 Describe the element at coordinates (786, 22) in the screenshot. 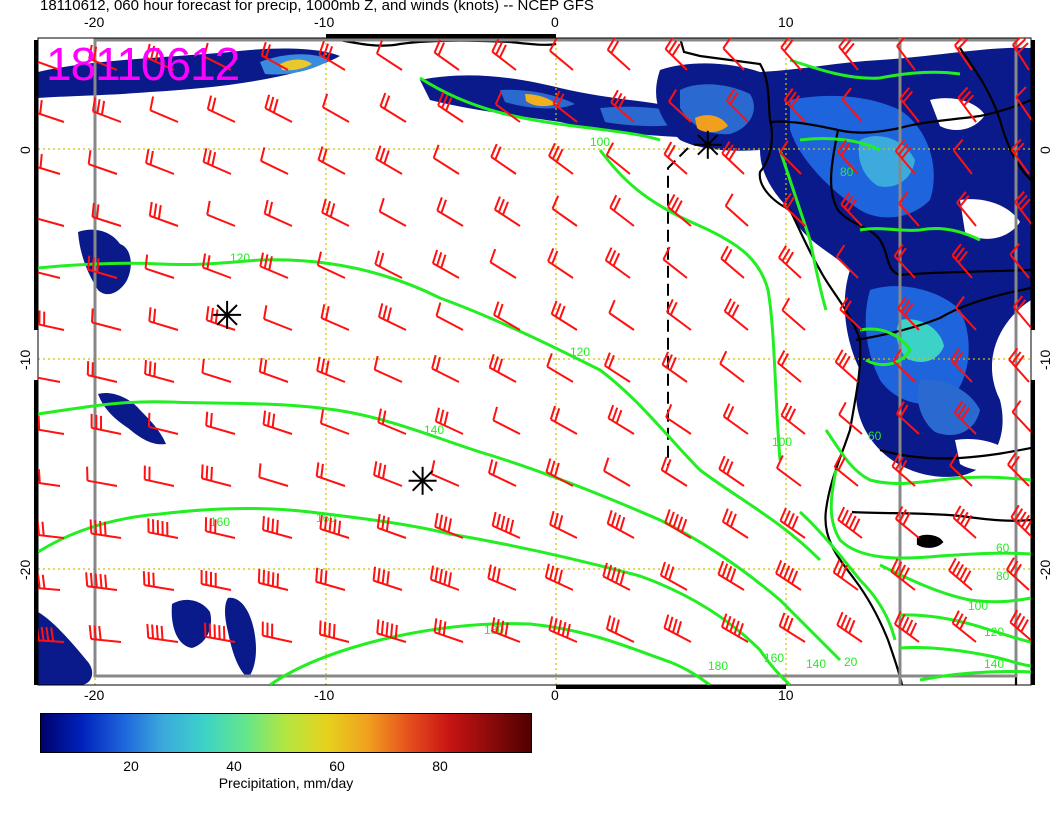

I see `lon-tick-top: 10` at that location.